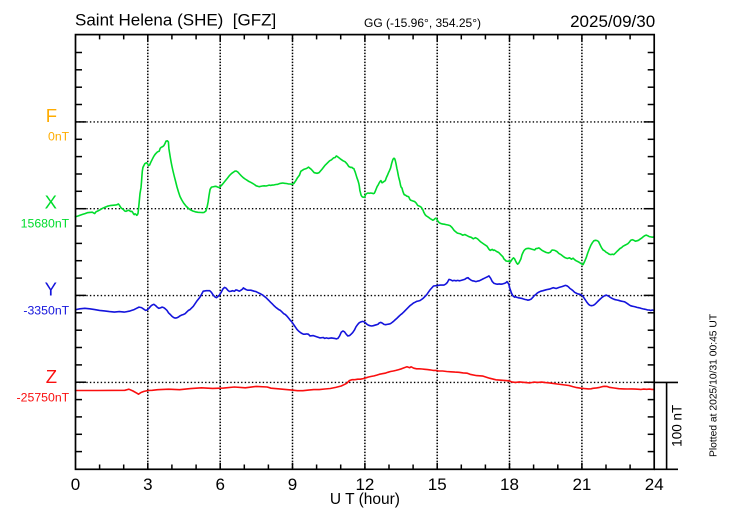 This screenshot has height=525, width=730. Describe the element at coordinates (714, 385) in the screenshot. I see `svg-text: Plotted at 2025/10/31 00:45 UT` at that location.